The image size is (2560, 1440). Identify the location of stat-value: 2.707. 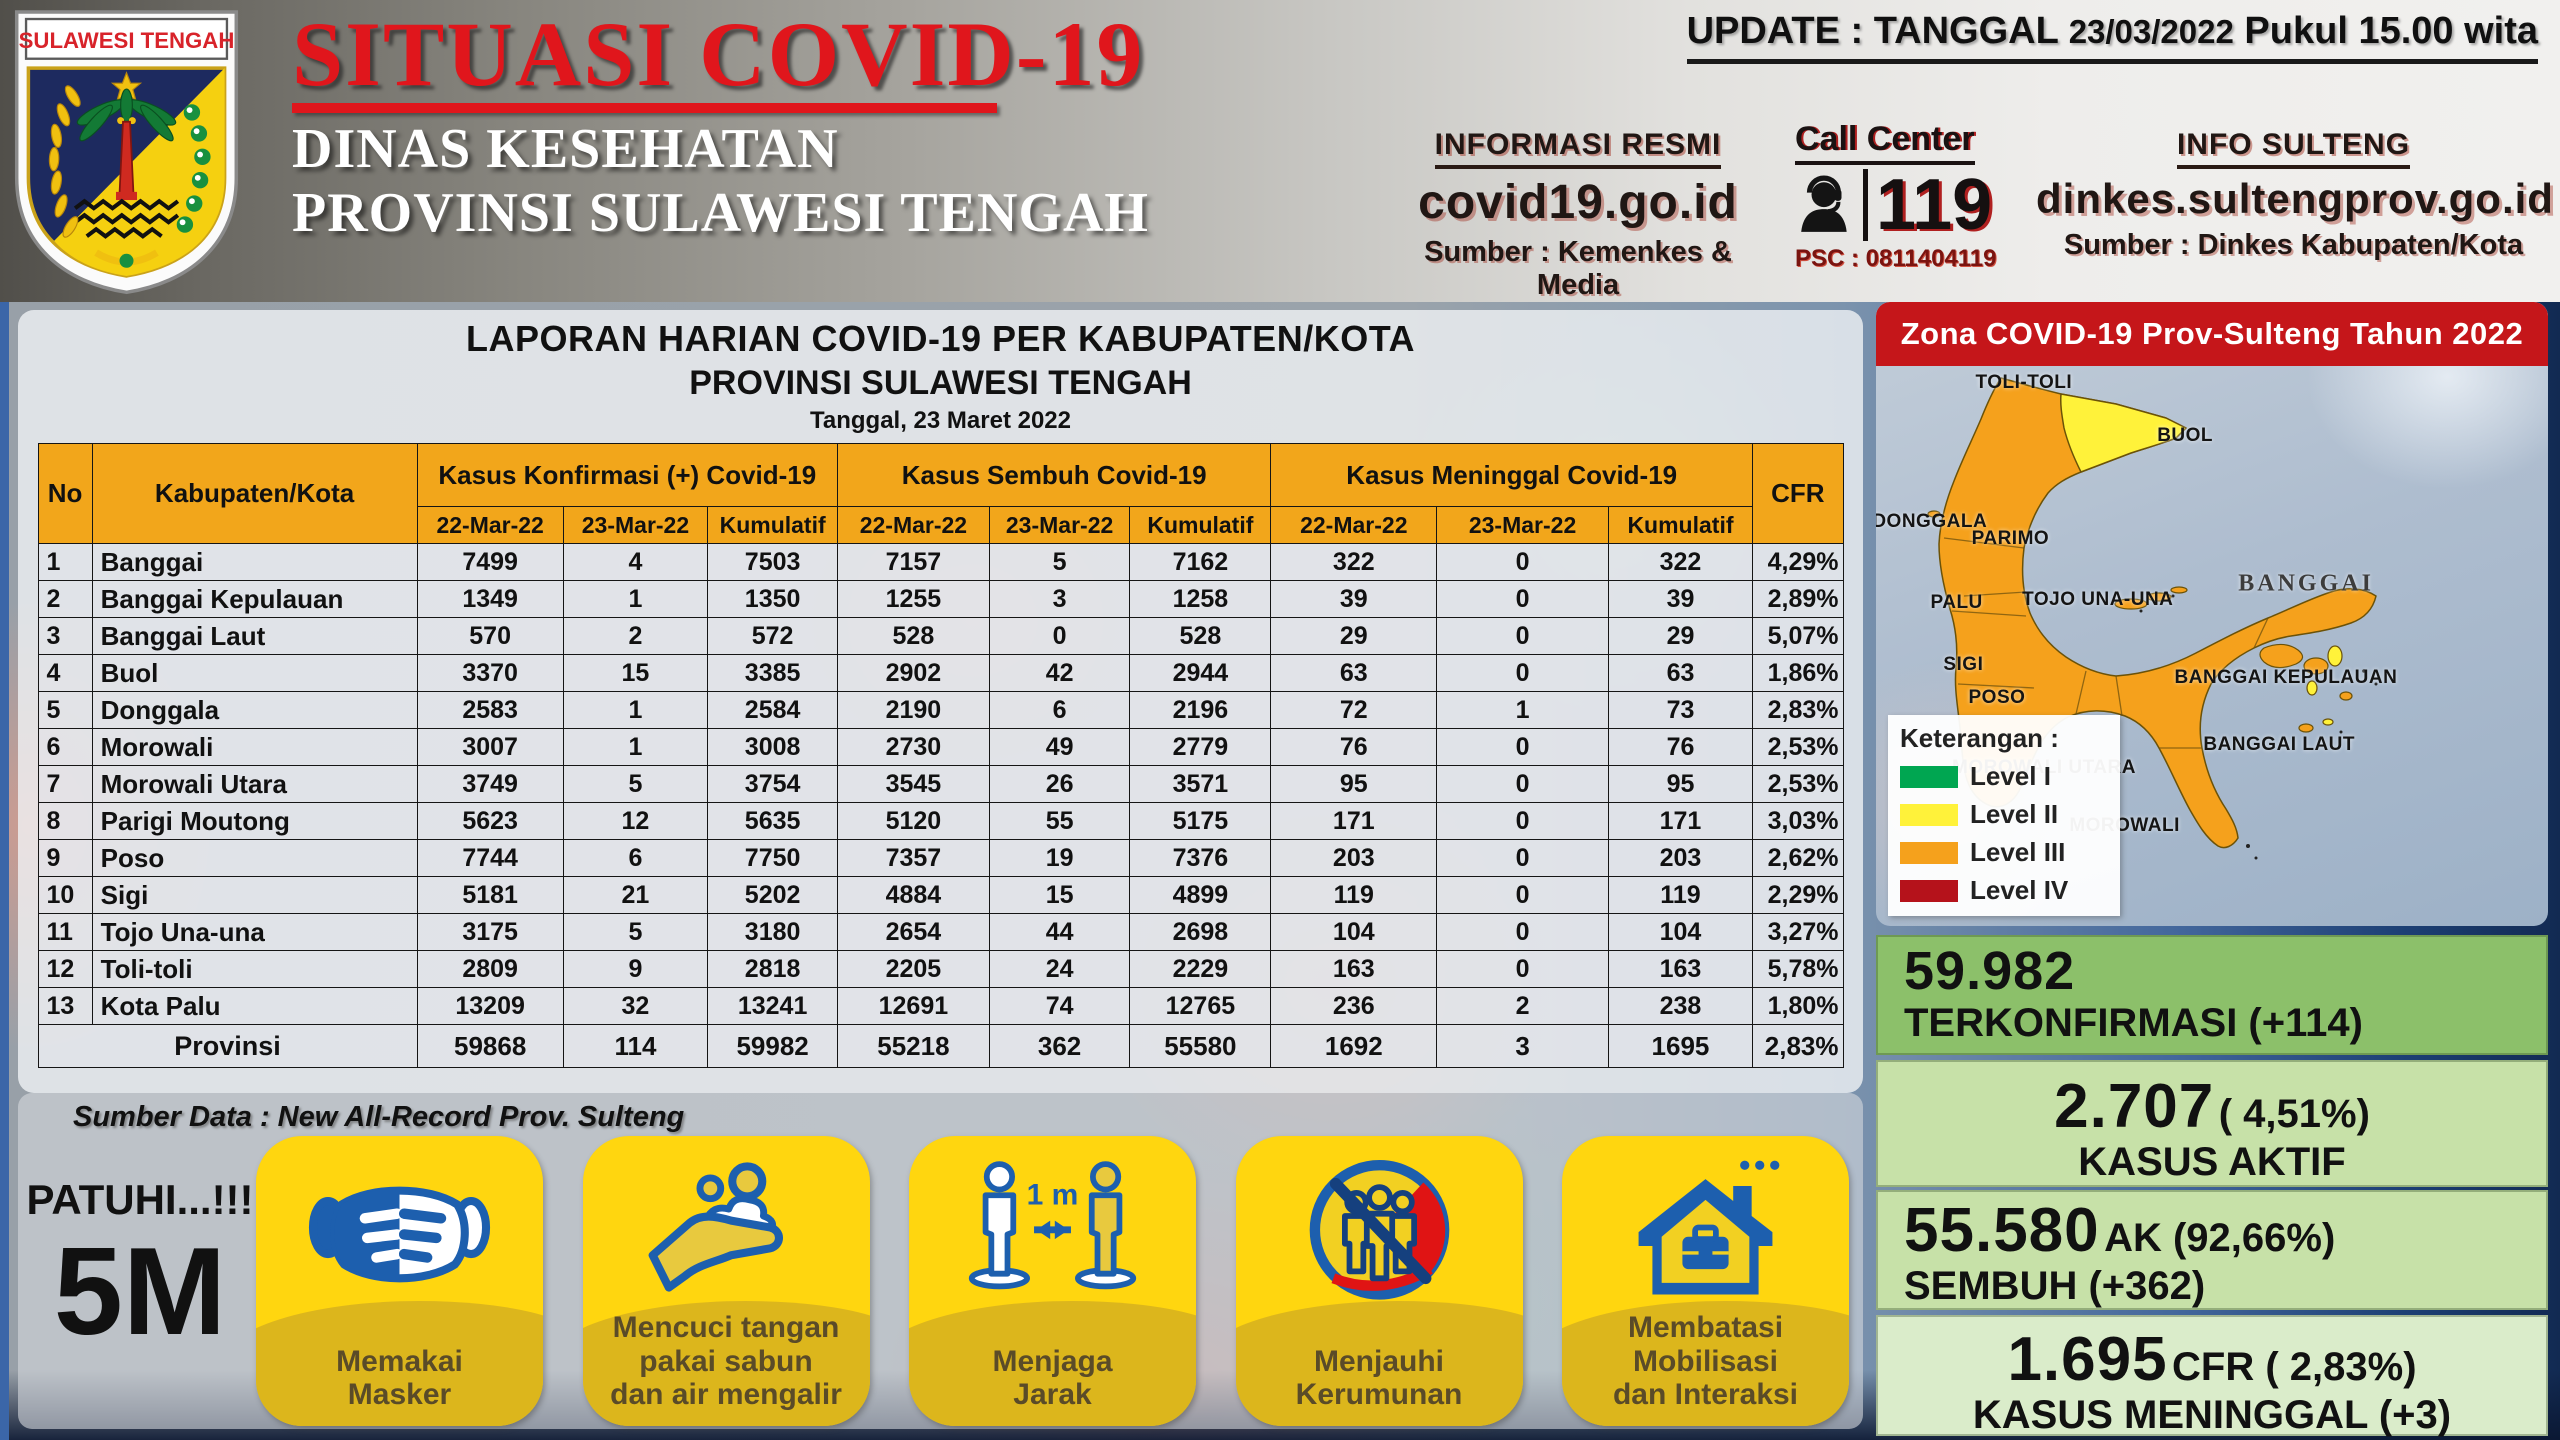
(2134, 1106).